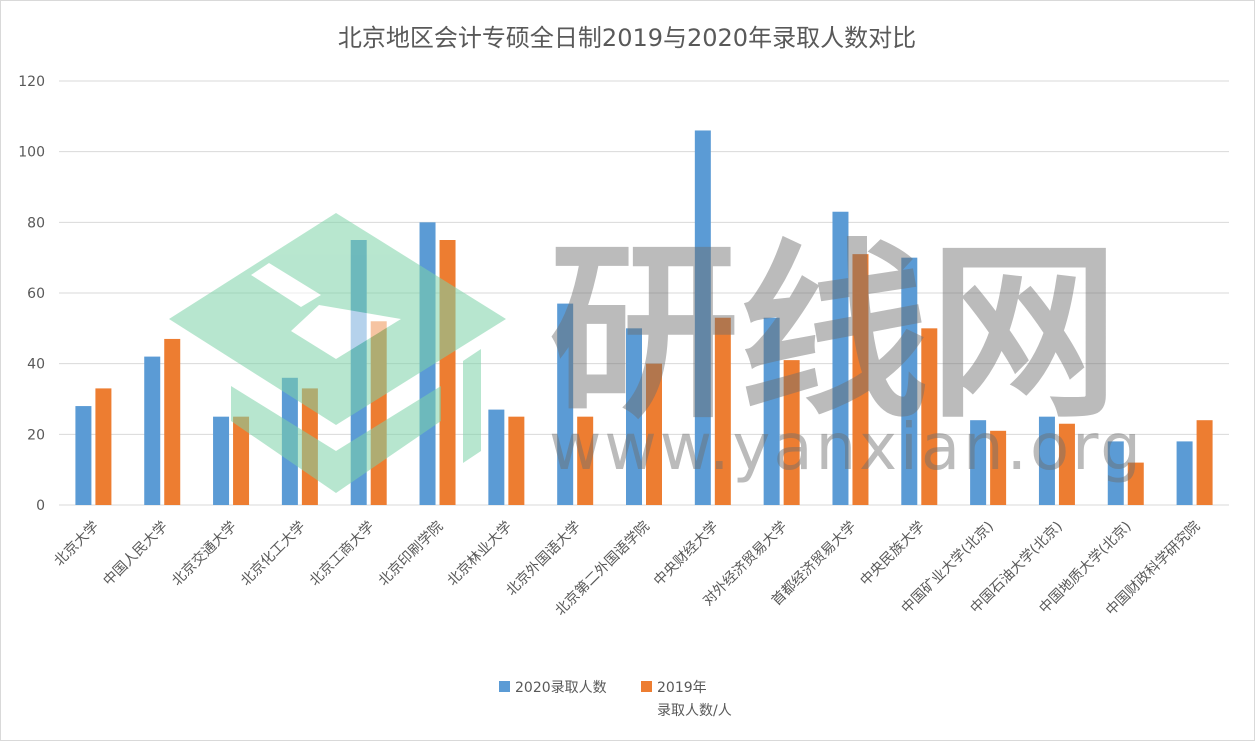 This screenshot has height=741, width=1255. What do you see at coordinates (40, 506) in the screenshot?
I see `y-tick-label: 0` at bounding box center [40, 506].